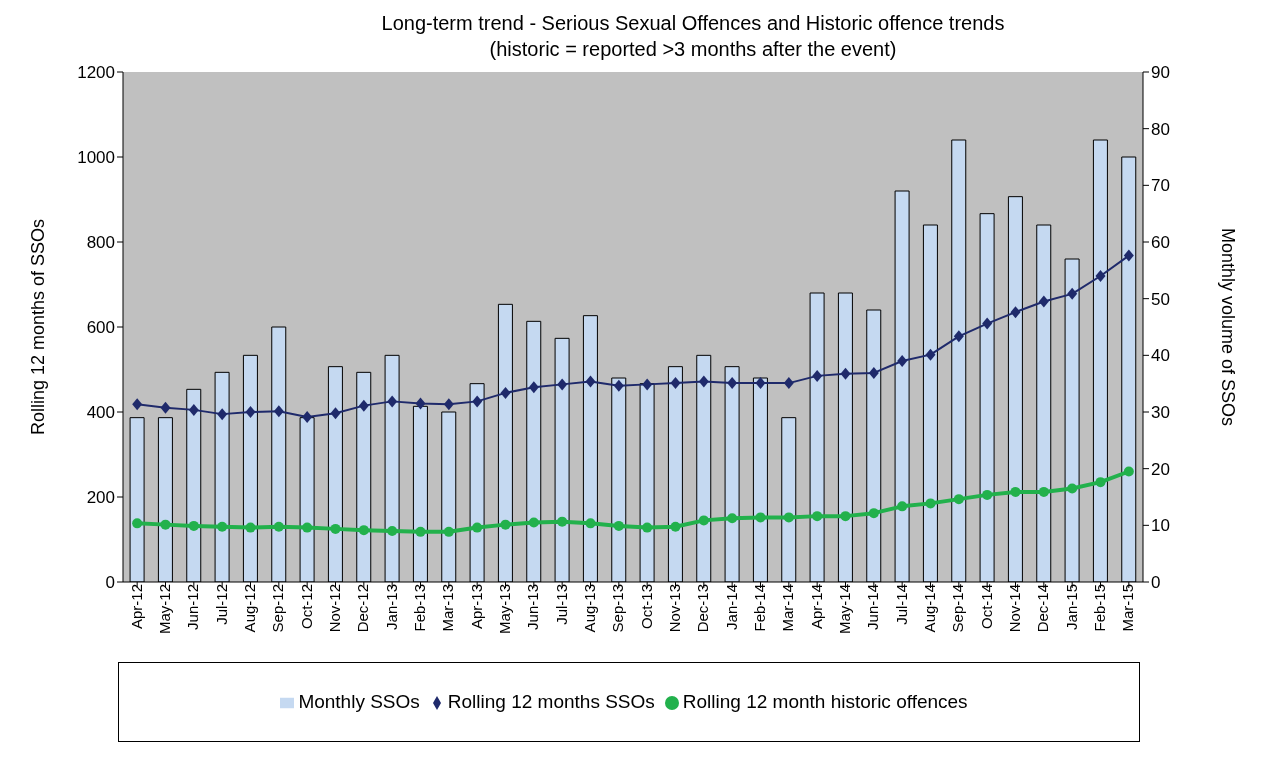  I want to click on y2-tick-label: 30, so click(1160, 413).